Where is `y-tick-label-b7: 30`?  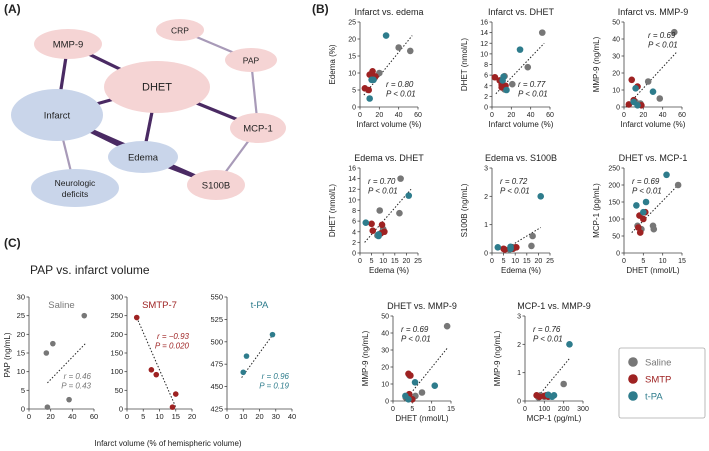
y-tick-label-b7: 30 is located at coordinates (385, 351).